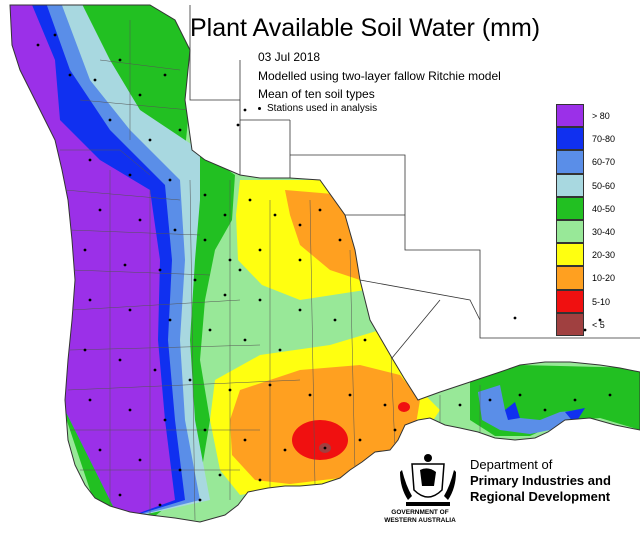  I want to click on legend-label: < 5, so click(598, 324).